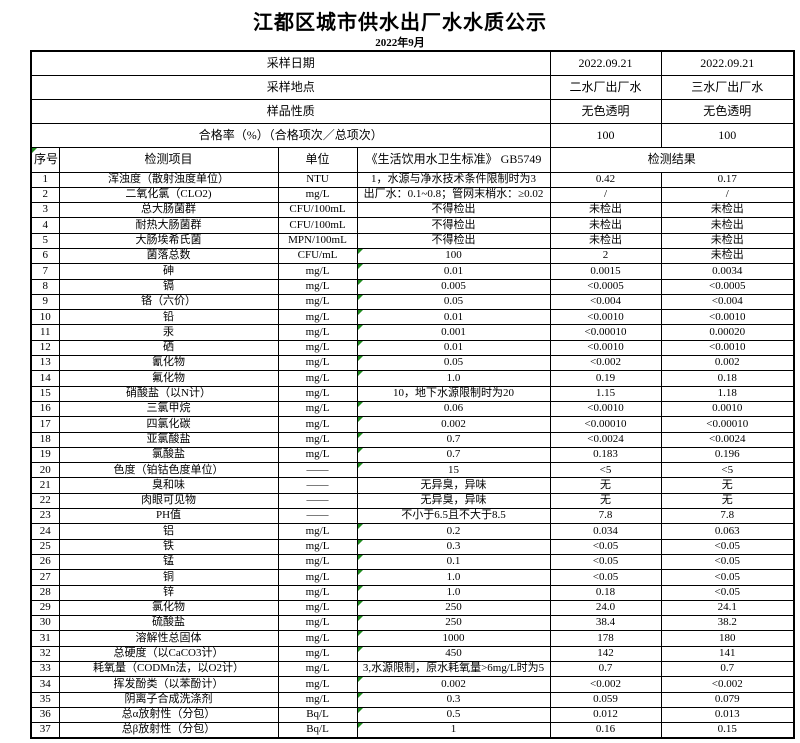 Image resolution: width=800 pixels, height=743 pixels. Describe the element at coordinates (727, 516) in the screenshot. I see `cell-result-plant3: 7.8` at that location.